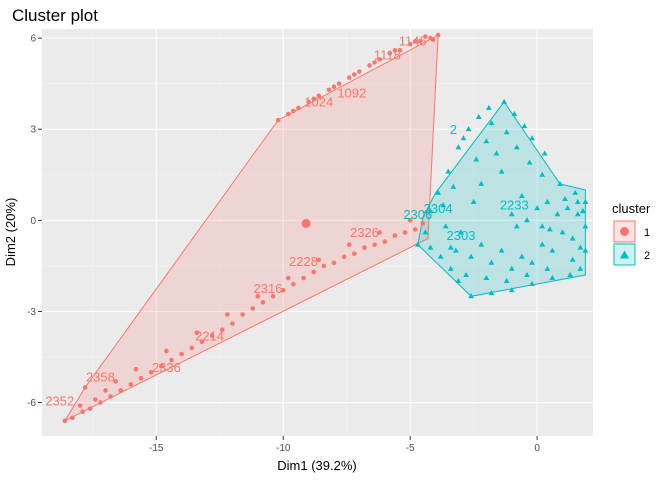  I want to click on cluster-1-point-label: 2214, so click(209, 335).